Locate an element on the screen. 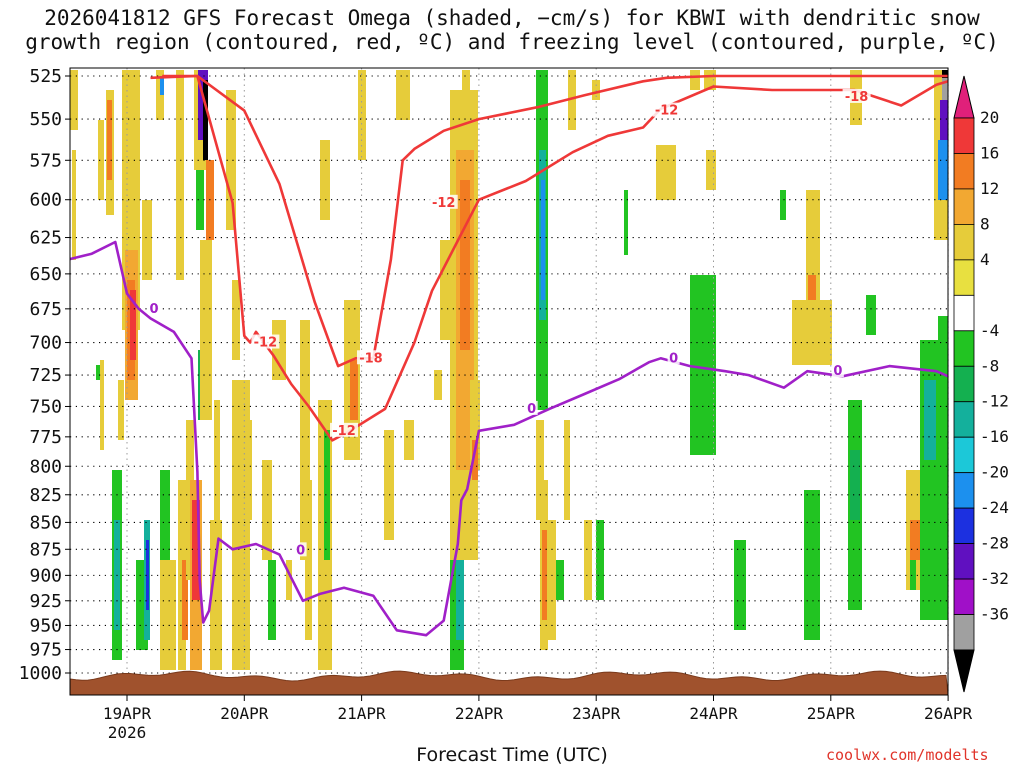 The height and width of the screenshot is (768, 1024). colorbar-label-10: -24 is located at coordinates (994, 507).